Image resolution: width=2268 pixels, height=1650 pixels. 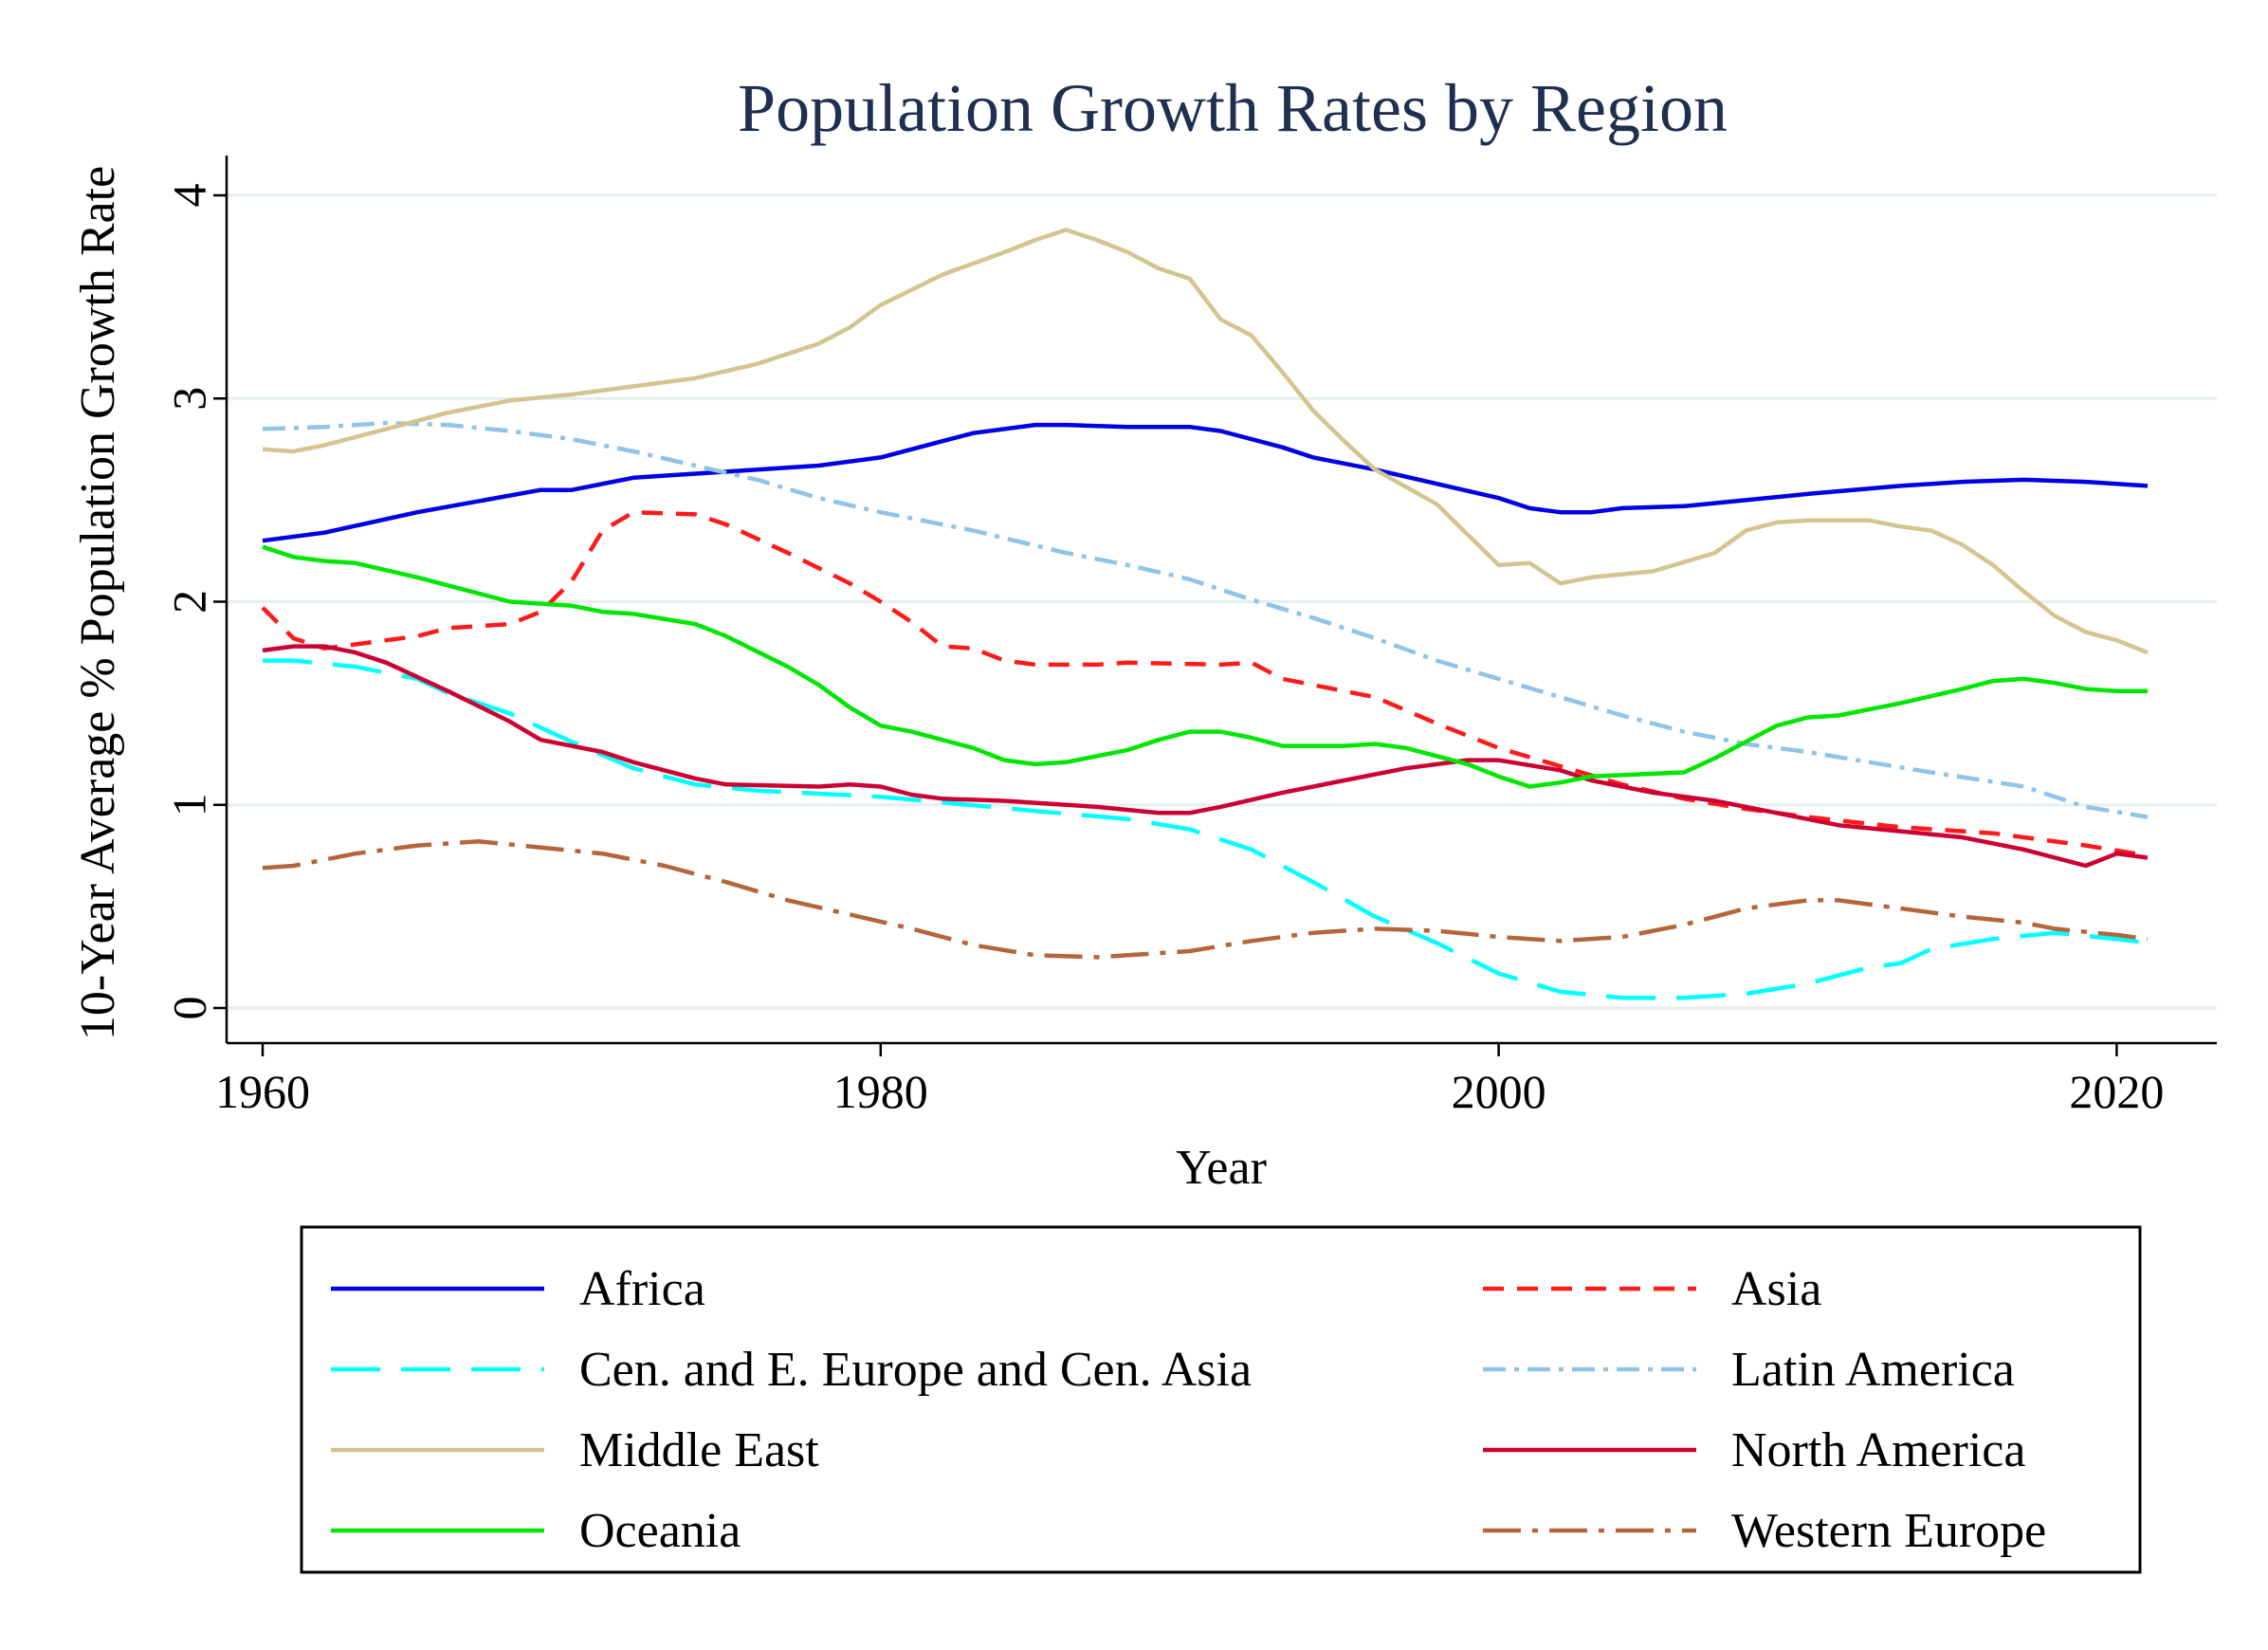 What do you see at coordinates (190, 399) in the screenshot?
I see `y-tick-label: 3` at bounding box center [190, 399].